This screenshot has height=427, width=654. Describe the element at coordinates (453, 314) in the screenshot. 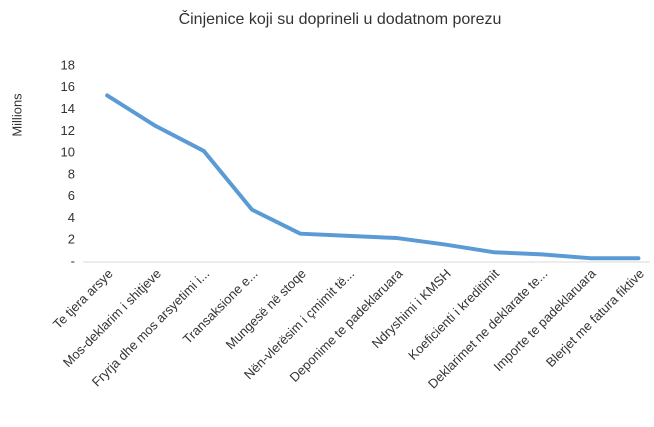

I see `x-tick-label: Koeficienti i kreditimit` at that location.